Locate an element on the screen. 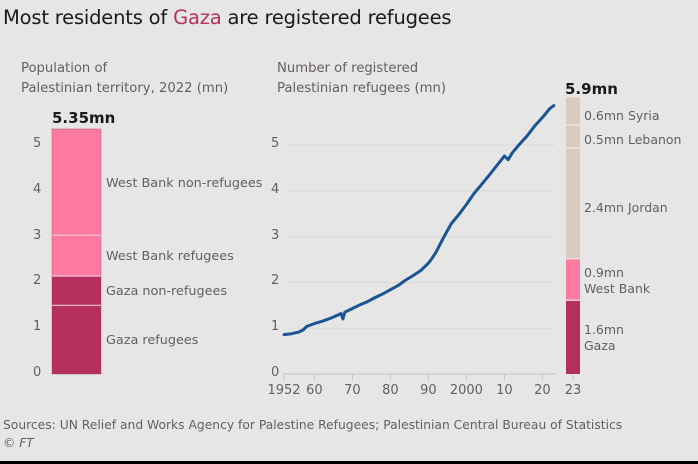  right-segment-label-line: 0.5mn Lebanon is located at coordinates (633, 139).